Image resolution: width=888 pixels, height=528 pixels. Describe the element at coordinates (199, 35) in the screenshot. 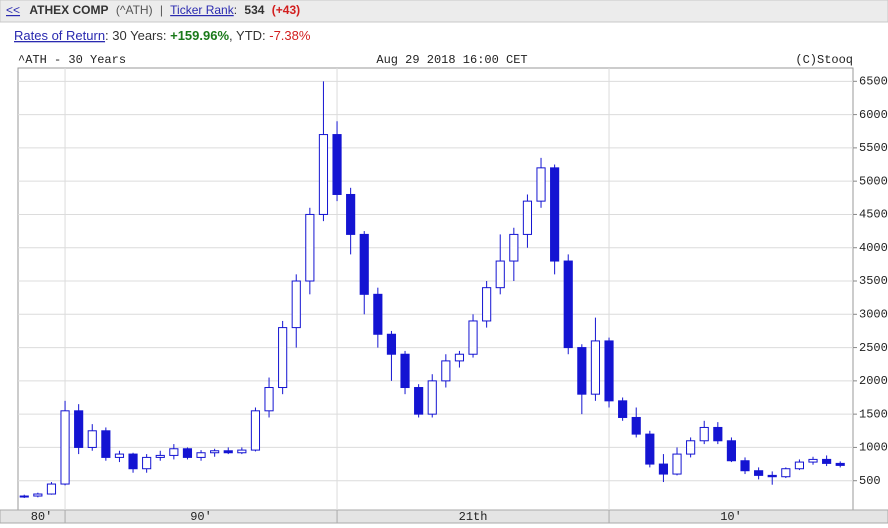

I see `return-30y: +159.96%` at that location.